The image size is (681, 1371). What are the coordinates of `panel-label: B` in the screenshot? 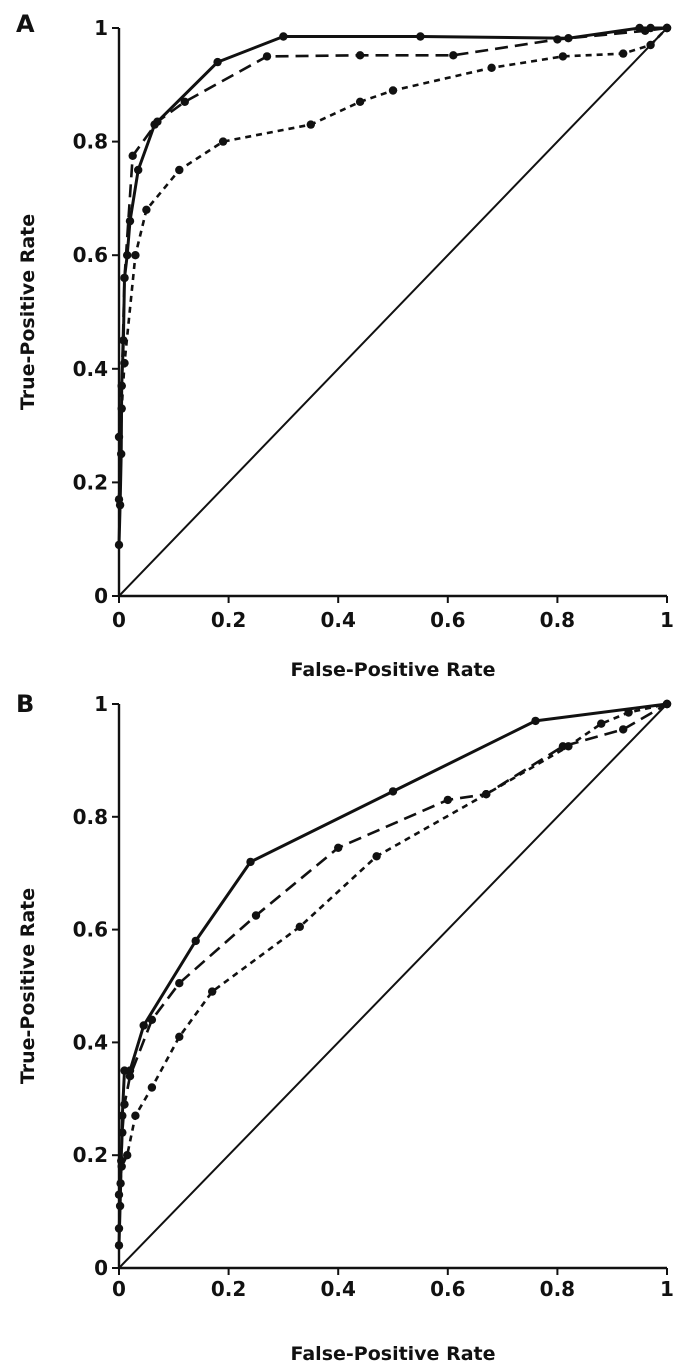 It's located at (25, 704).